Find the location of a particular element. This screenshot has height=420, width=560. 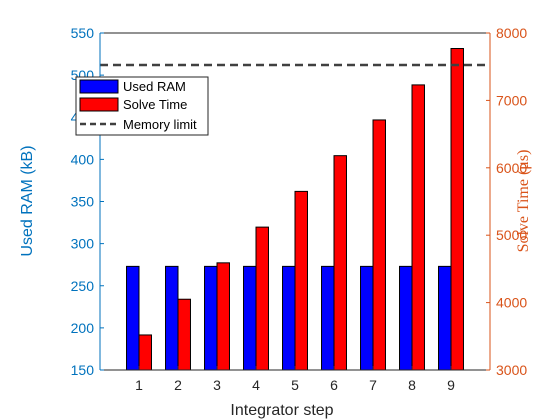

legend-label-solve-time: Solve Time is located at coordinates (155, 104).